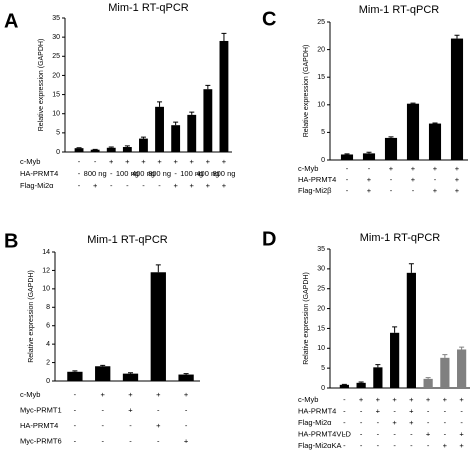 The width and height of the screenshot is (474, 452). What do you see at coordinates (207, 173) in the screenshot?
I see `condition-mark: 400 ng` at bounding box center [207, 173].